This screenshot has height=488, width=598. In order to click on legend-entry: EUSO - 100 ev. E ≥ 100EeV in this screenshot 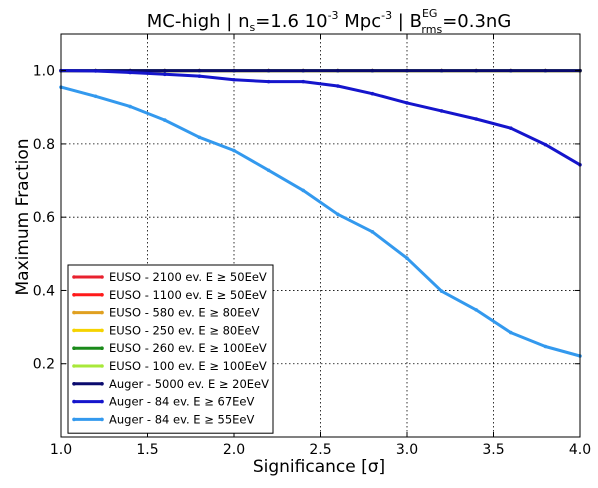, I will do `click(169, 366)`.